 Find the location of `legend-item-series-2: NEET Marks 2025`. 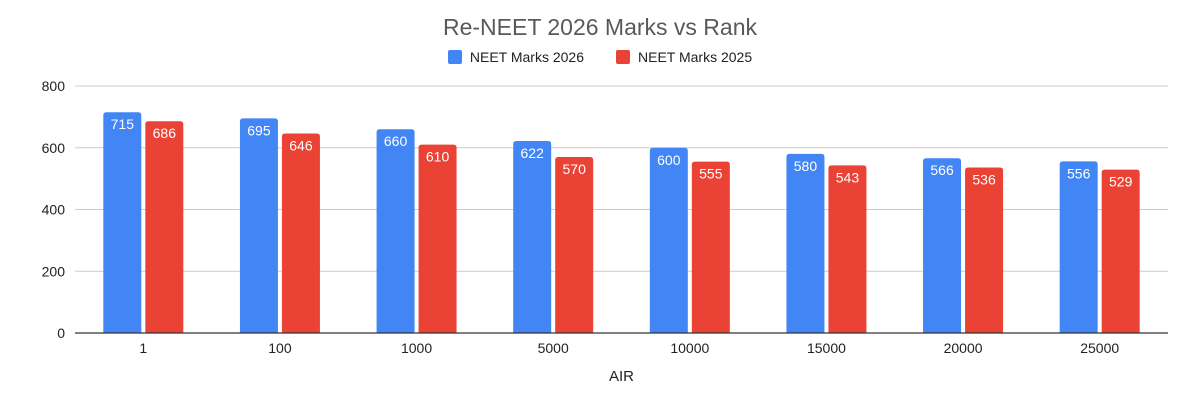

legend-item-series-2: NEET Marks 2025 is located at coordinates (684, 57).